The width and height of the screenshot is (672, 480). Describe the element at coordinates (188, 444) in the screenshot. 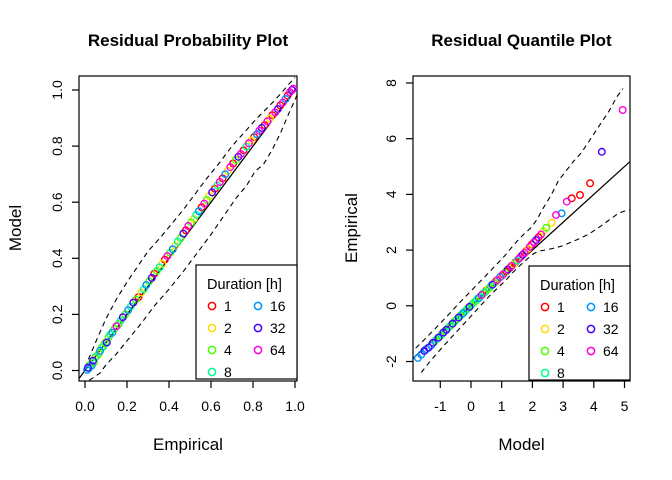

I see `probability-plot-xlabel: Empirical` at that location.